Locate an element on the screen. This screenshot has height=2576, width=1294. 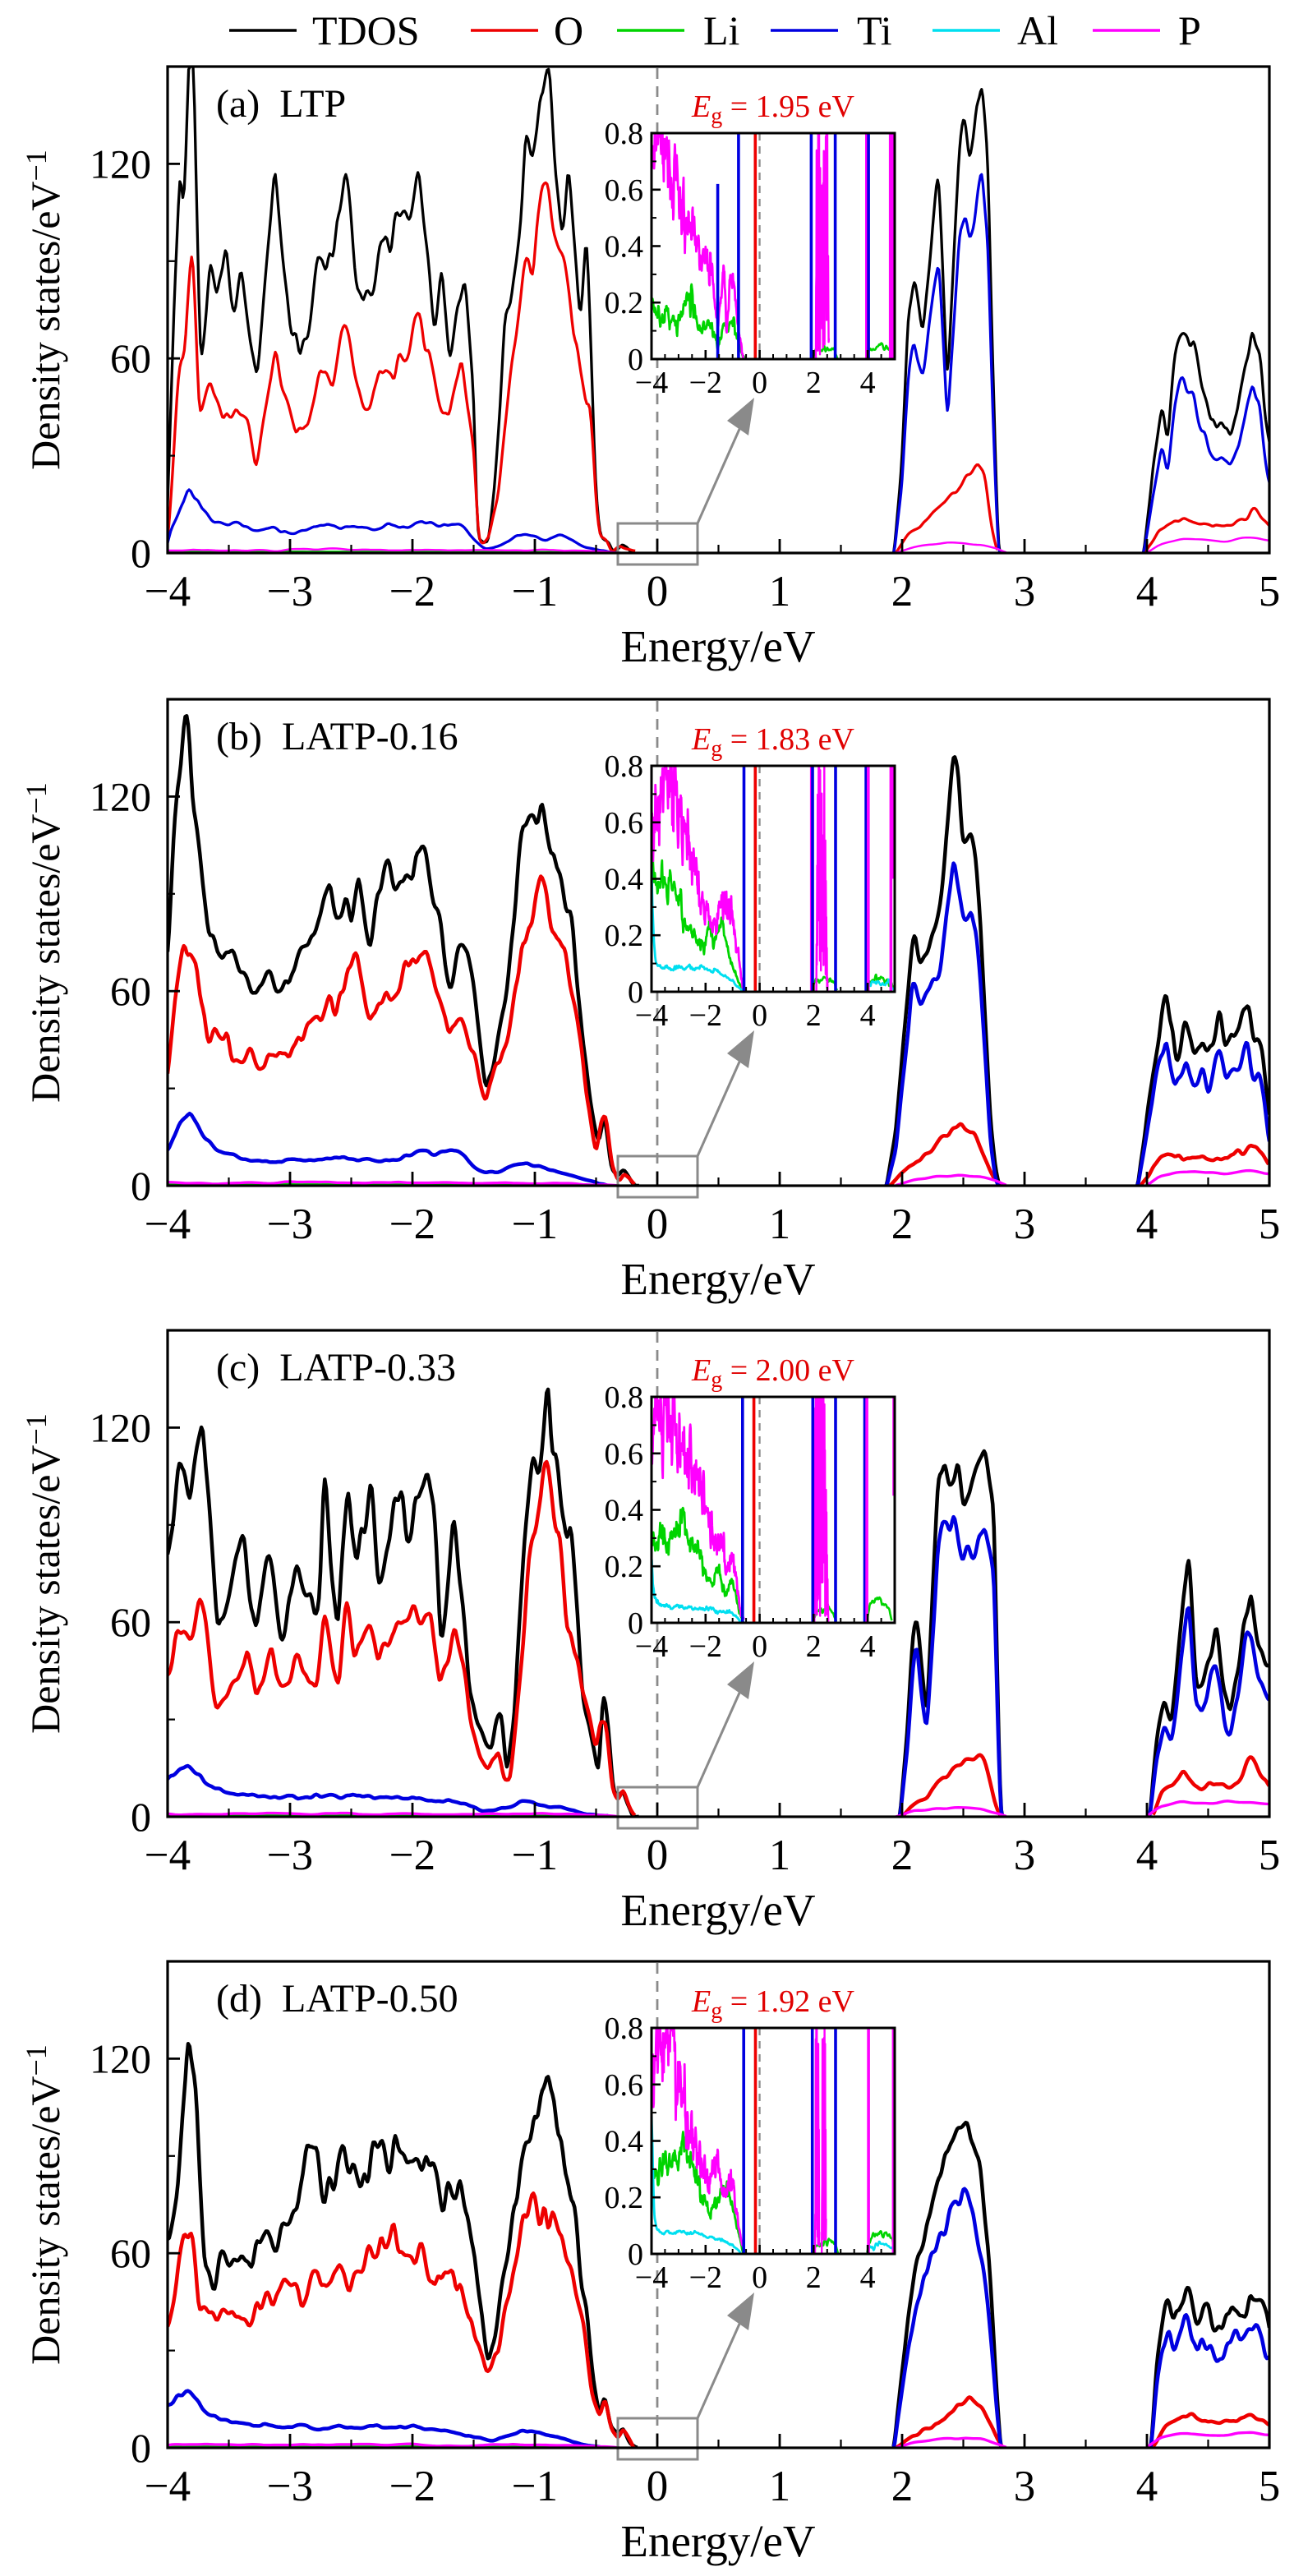
svg-text: (d) LATP-0.50 is located at coordinates (337, 1999).